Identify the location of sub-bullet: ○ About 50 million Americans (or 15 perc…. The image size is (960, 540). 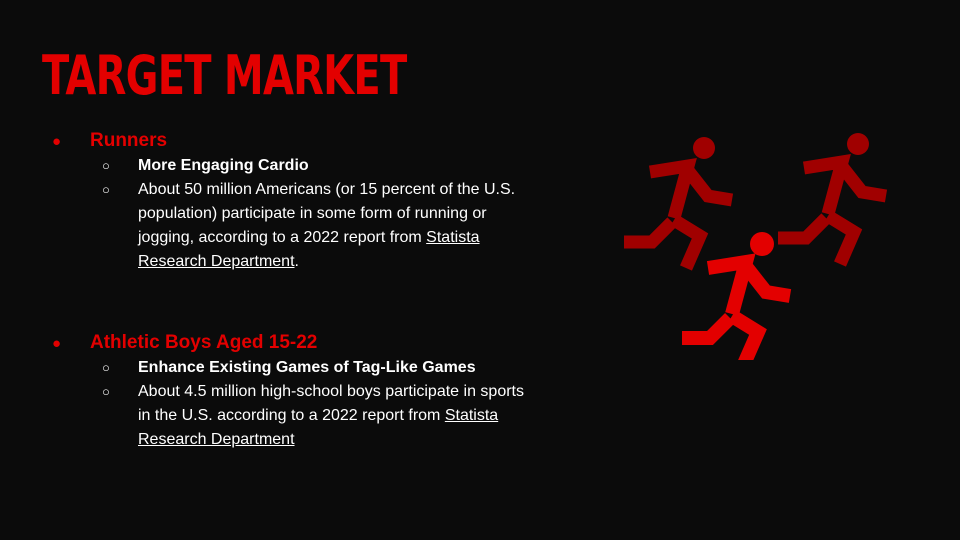
(357, 226).